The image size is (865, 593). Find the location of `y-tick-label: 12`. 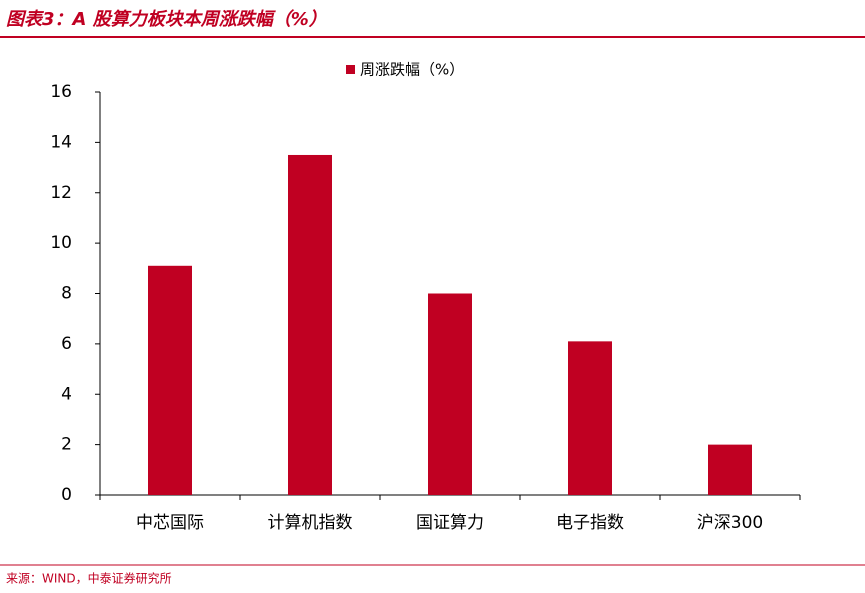

y-tick-label: 12 is located at coordinates (61, 193).